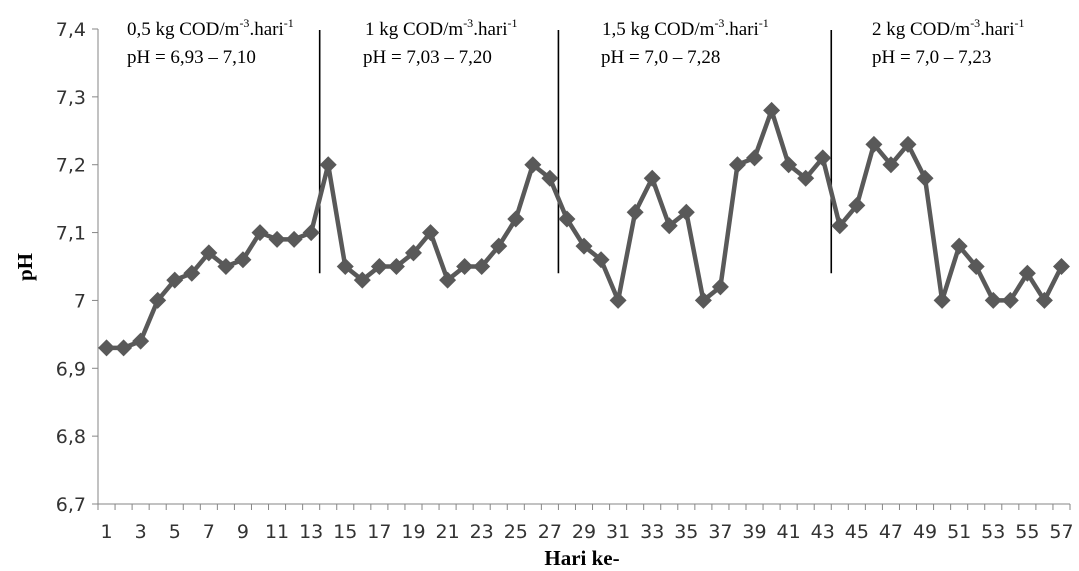 Image resolution: width=1079 pixels, height=571 pixels. I want to click on x-tick-label: 55, so click(1027, 532).